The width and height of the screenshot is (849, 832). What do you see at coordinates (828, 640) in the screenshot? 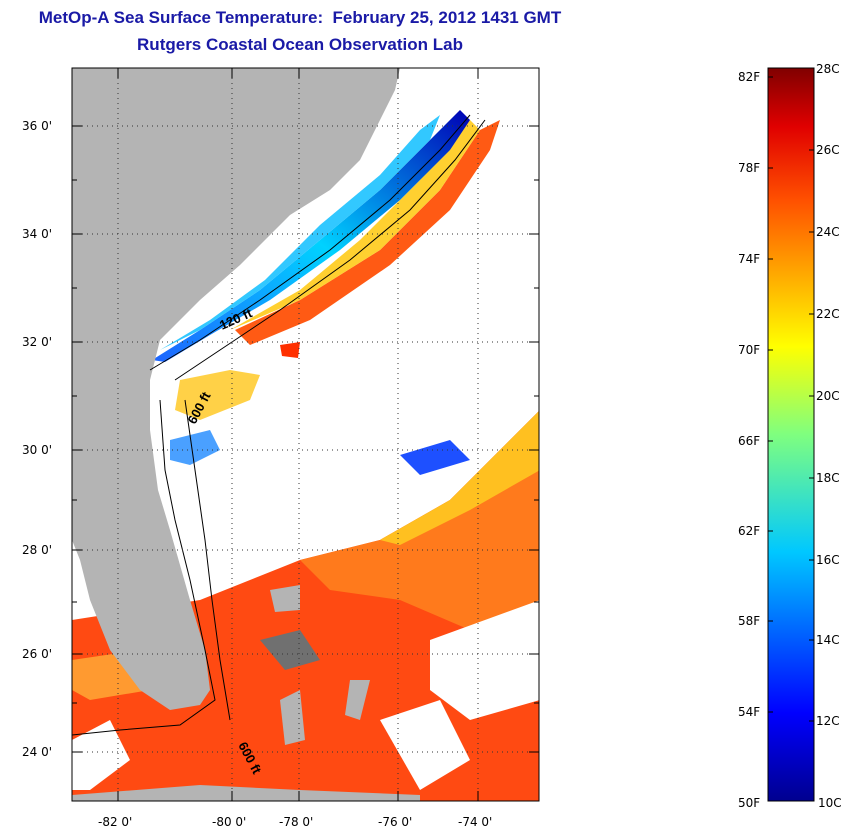
I see `colorbar-c-label: 14C` at bounding box center [828, 640].